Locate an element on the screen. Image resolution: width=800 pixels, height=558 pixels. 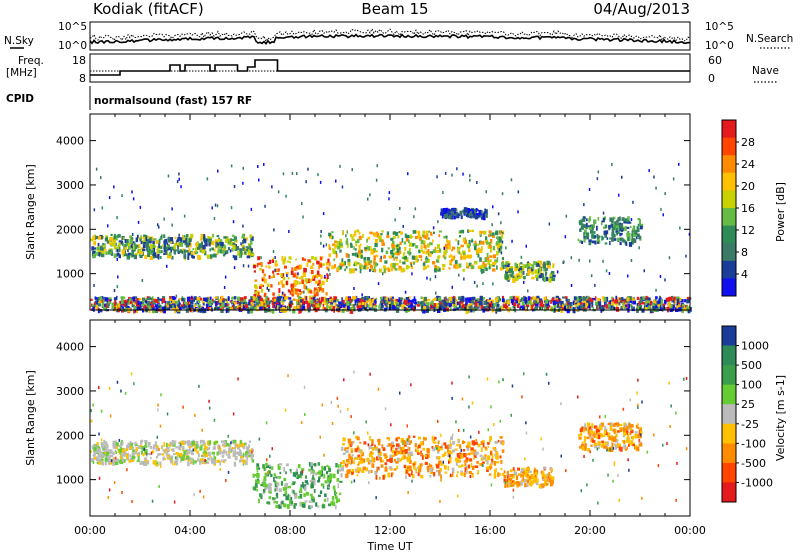
nave-tick-bottom: 0 is located at coordinates (711, 78).